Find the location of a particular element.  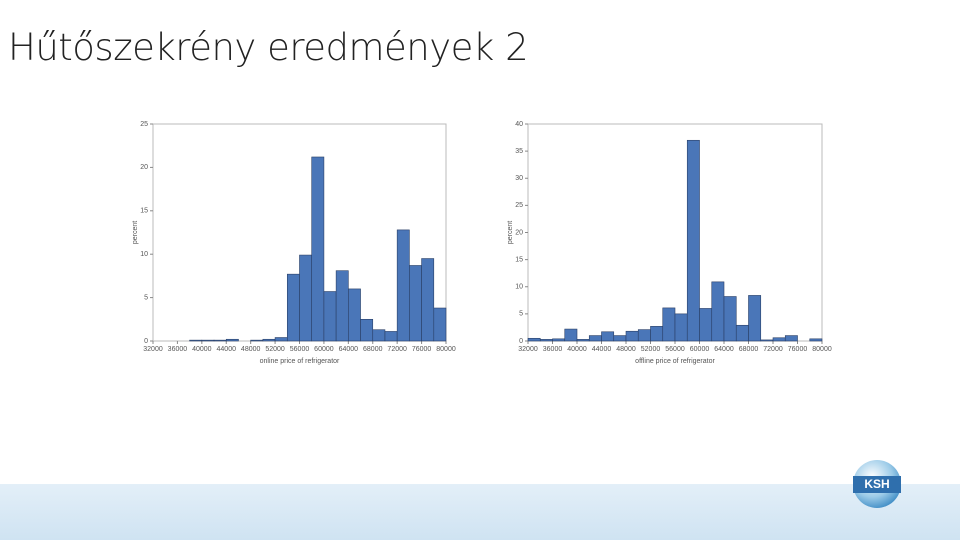

x-axis-label: online price of refrigerator is located at coordinates (300, 361).